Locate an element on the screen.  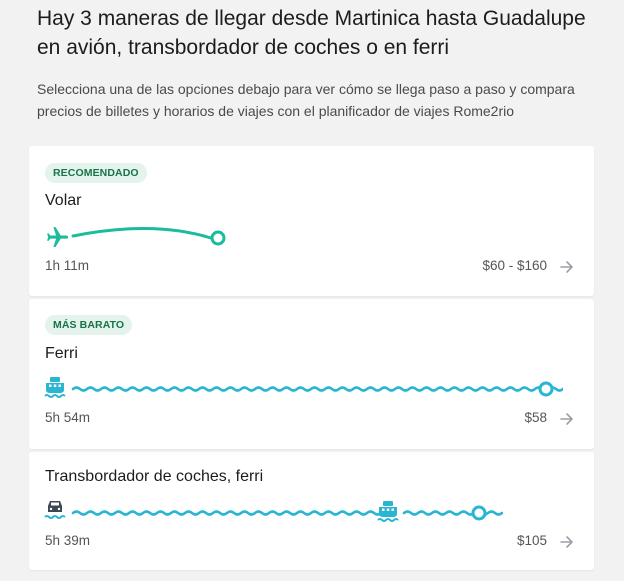
plane-icon is located at coordinates (58, 237).